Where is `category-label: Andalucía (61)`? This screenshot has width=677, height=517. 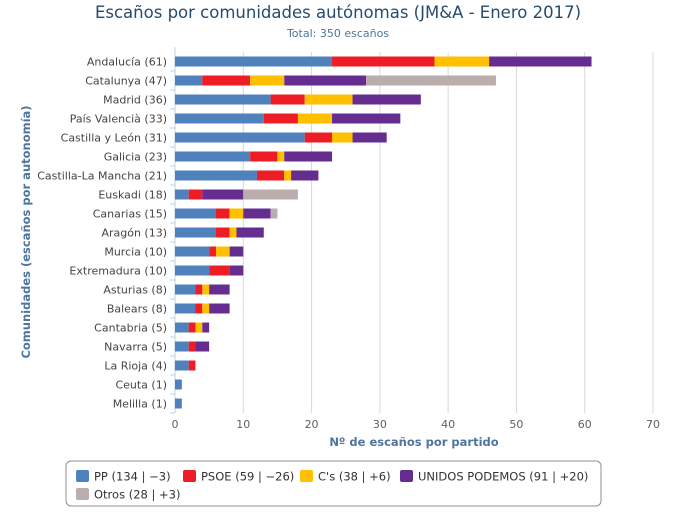
category-label: Andalucía (61) is located at coordinates (127, 62).